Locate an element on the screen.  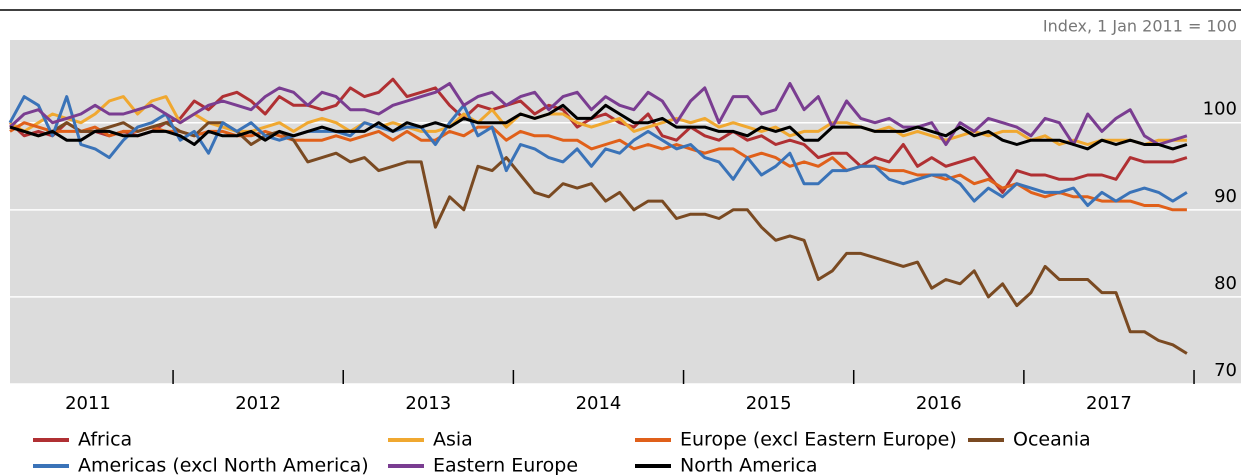
y-tick-label: 80 is located at coordinates (1225, 283).